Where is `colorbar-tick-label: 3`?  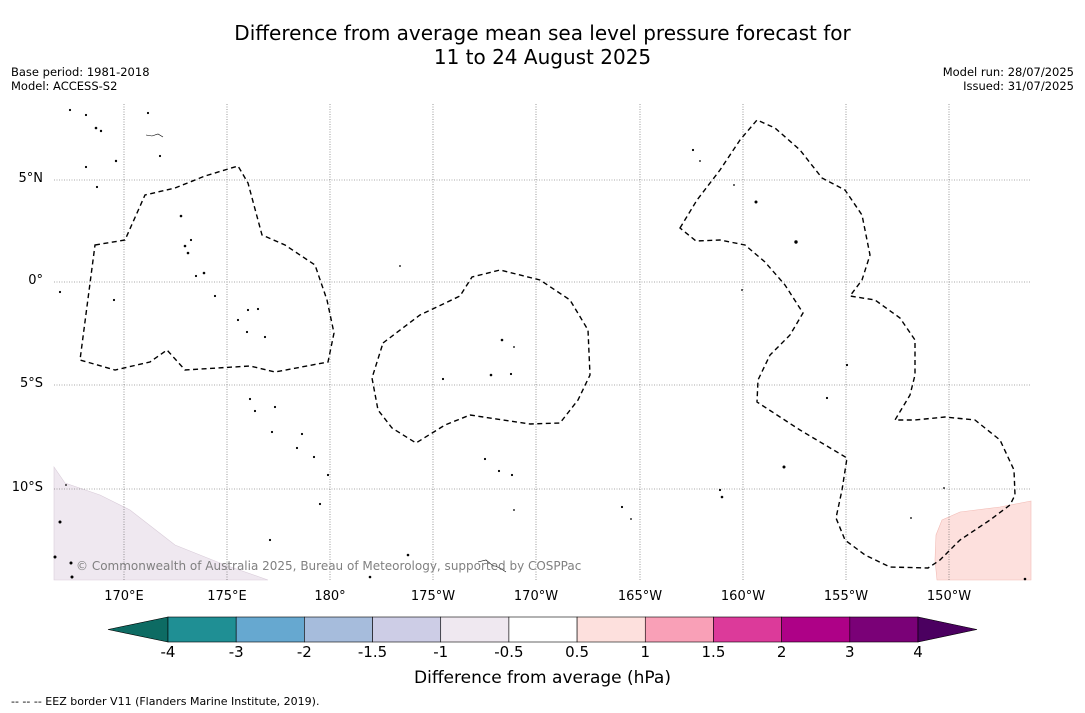
colorbar-tick-label: 3 is located at coordinates (850, 652).